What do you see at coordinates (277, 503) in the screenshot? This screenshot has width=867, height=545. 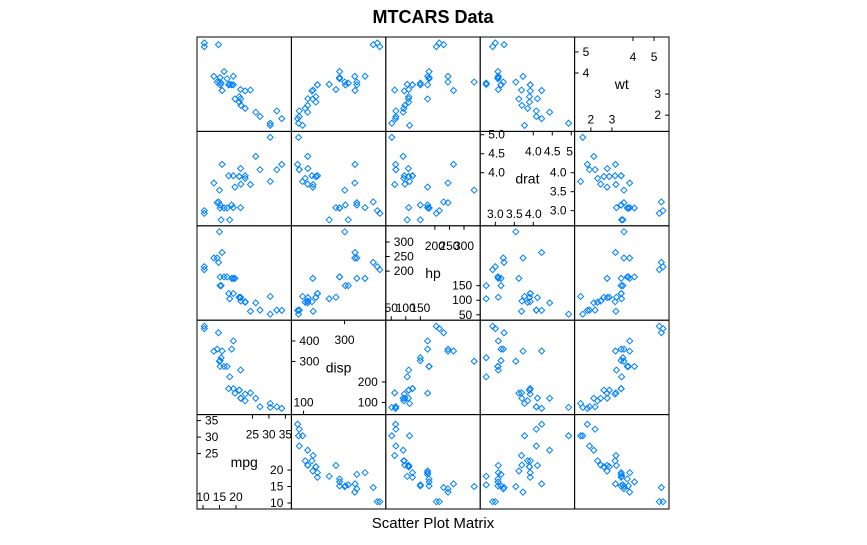 I see `diag-tick-label: 10` at bounding box center [277, 503].